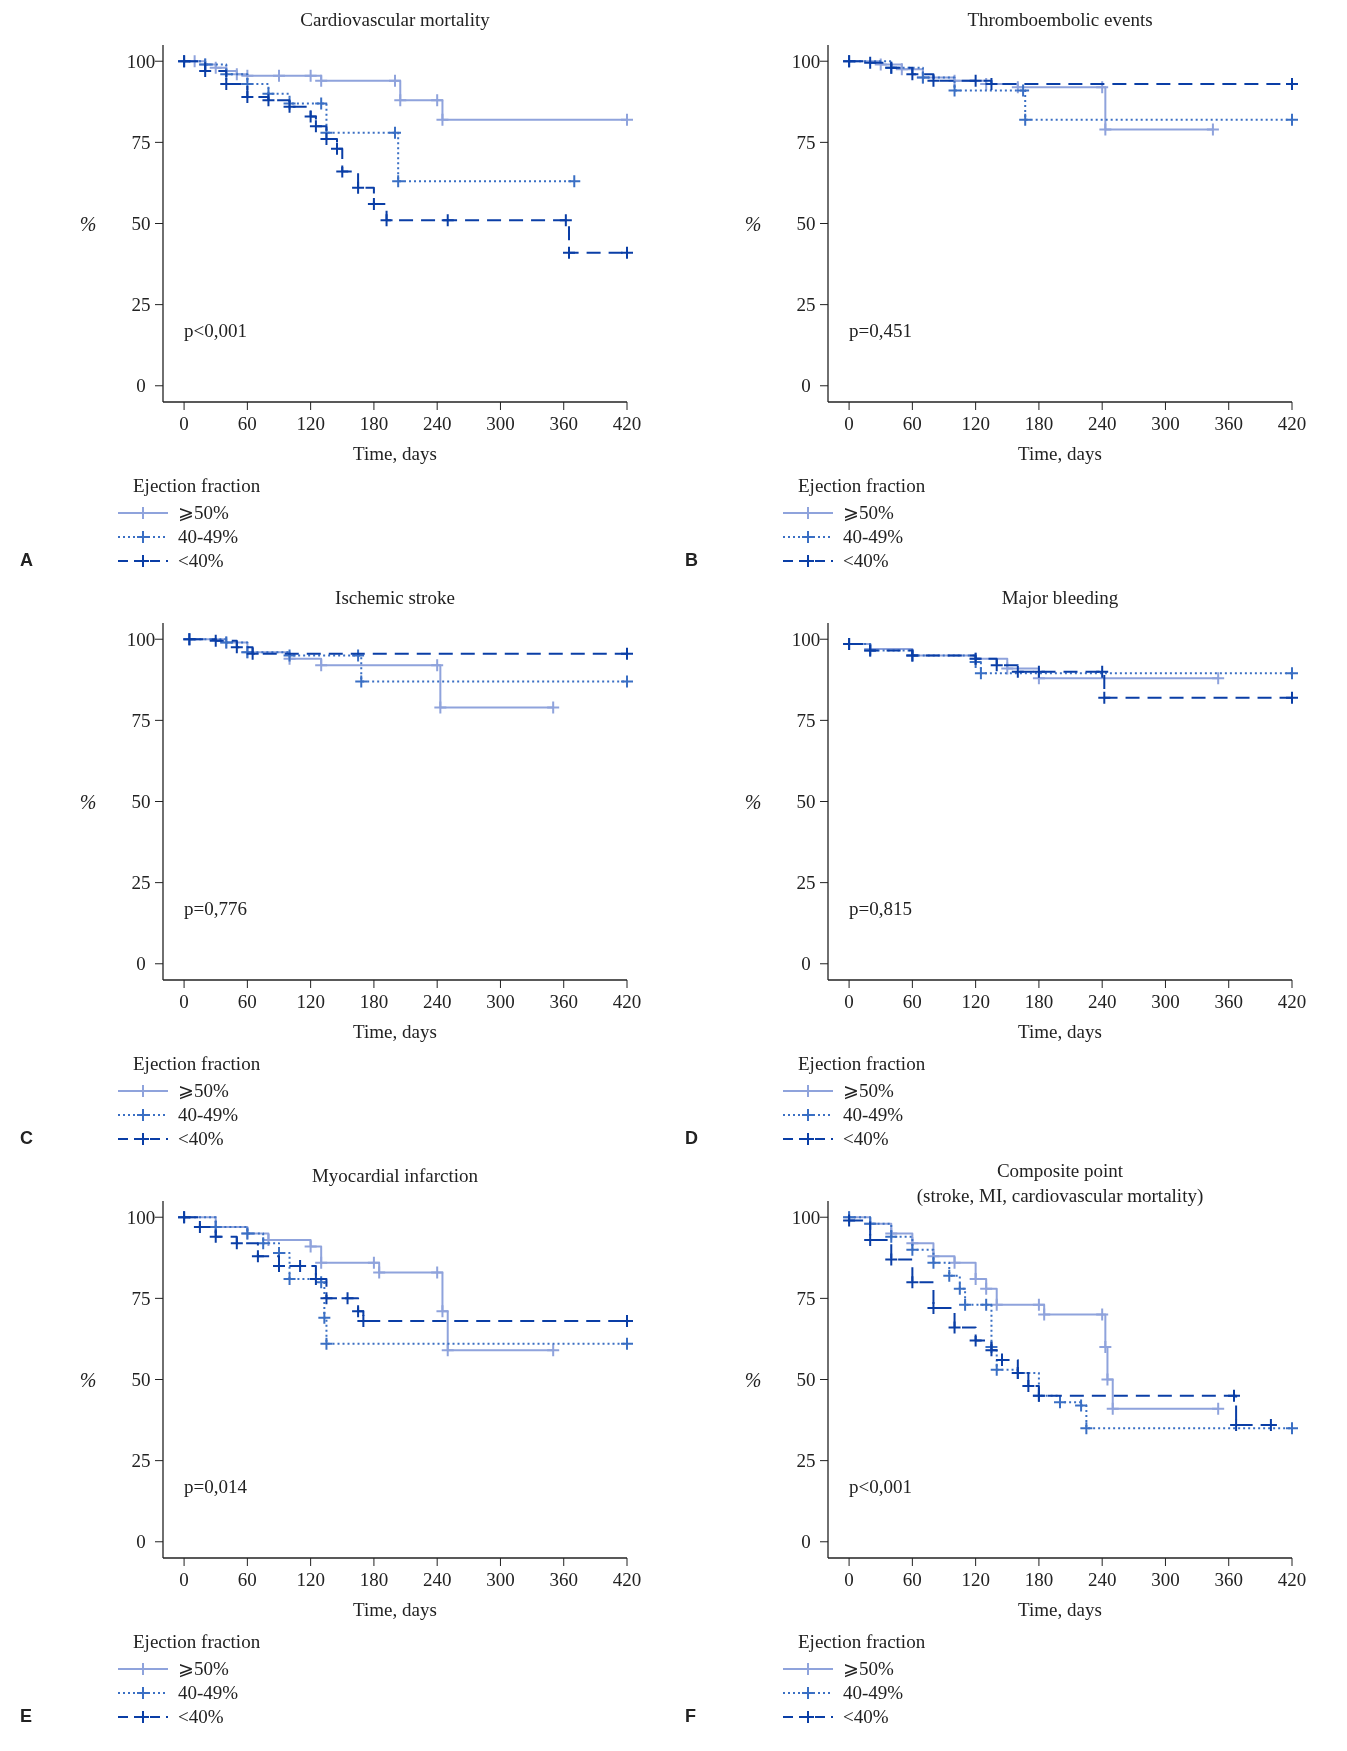 The height and width of the screenshot is (1751, 1347). Describe the element at coordinates (690, 1716) in the screenshot. I see `text: F` at that location.